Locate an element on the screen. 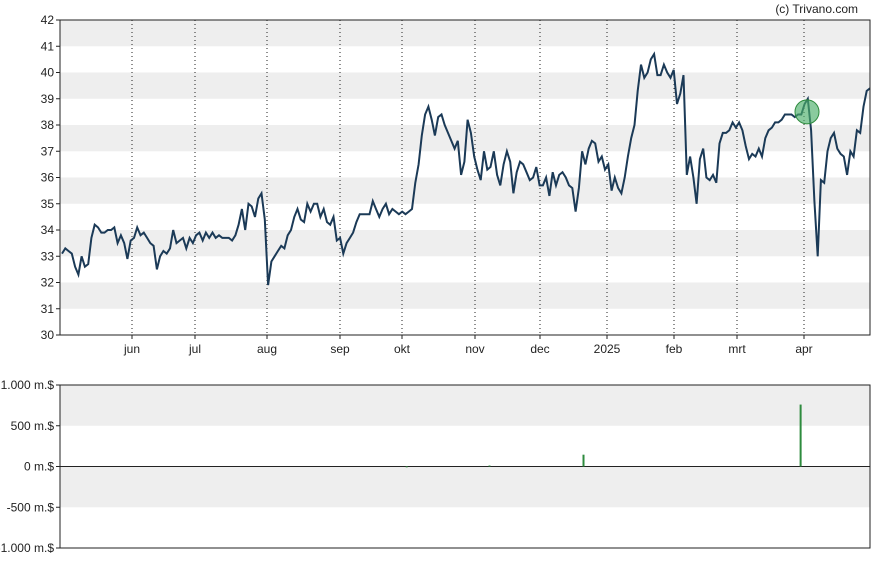 This screenshot has width=888, height=565. volume-tick-label: -500 m.$ is located at coordinates (31, 507).